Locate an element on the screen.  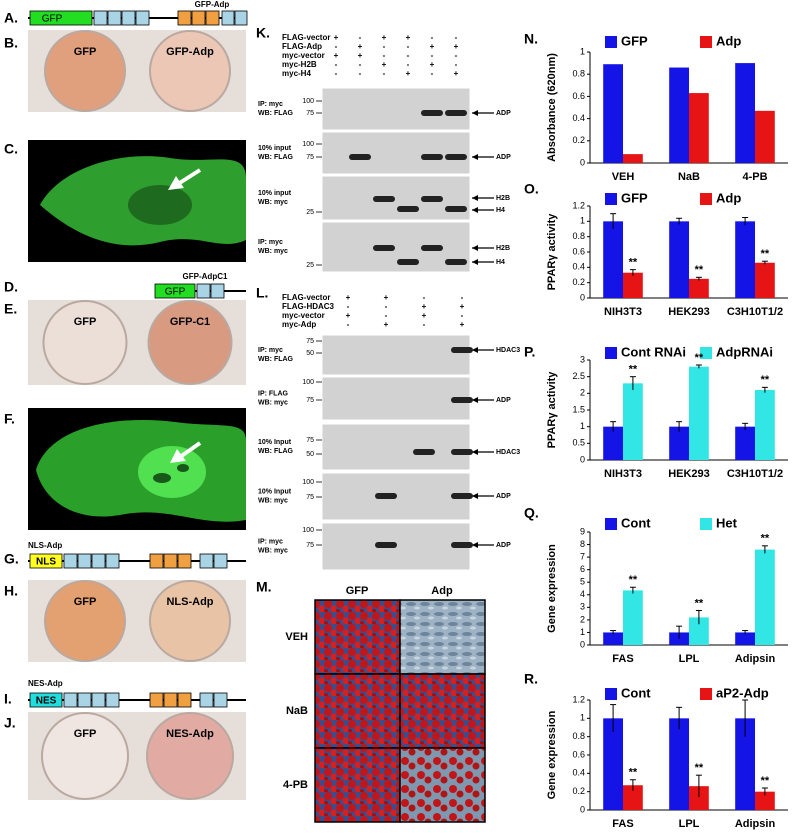
y-tick-label: 2 is located at coordinates (582, 619).